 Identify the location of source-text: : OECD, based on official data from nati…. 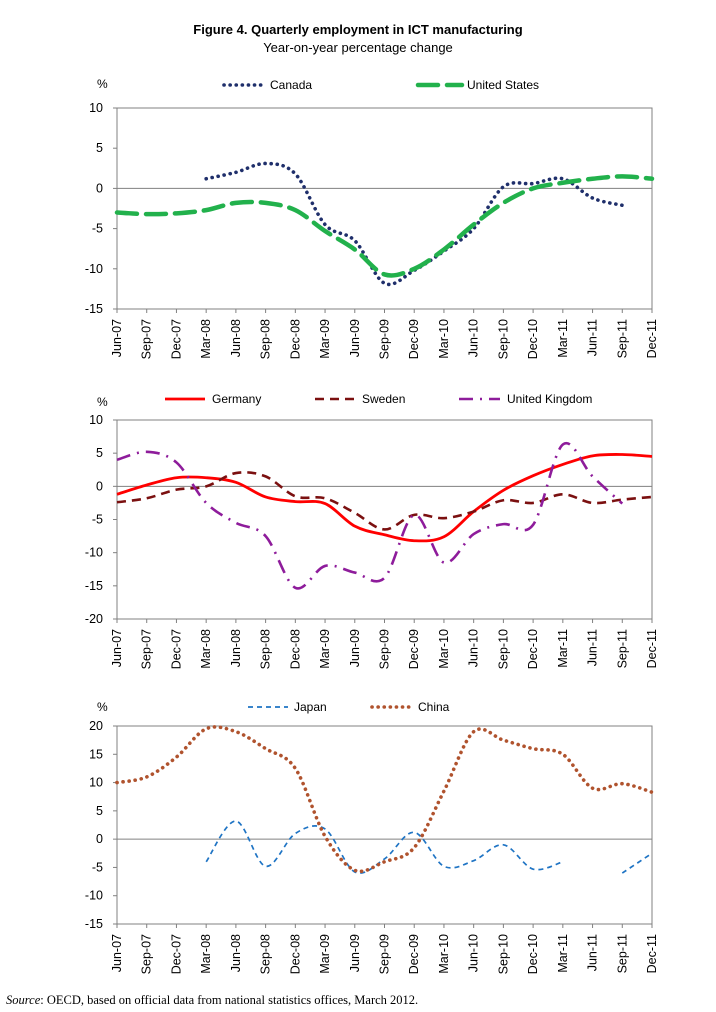
(229, 1000).